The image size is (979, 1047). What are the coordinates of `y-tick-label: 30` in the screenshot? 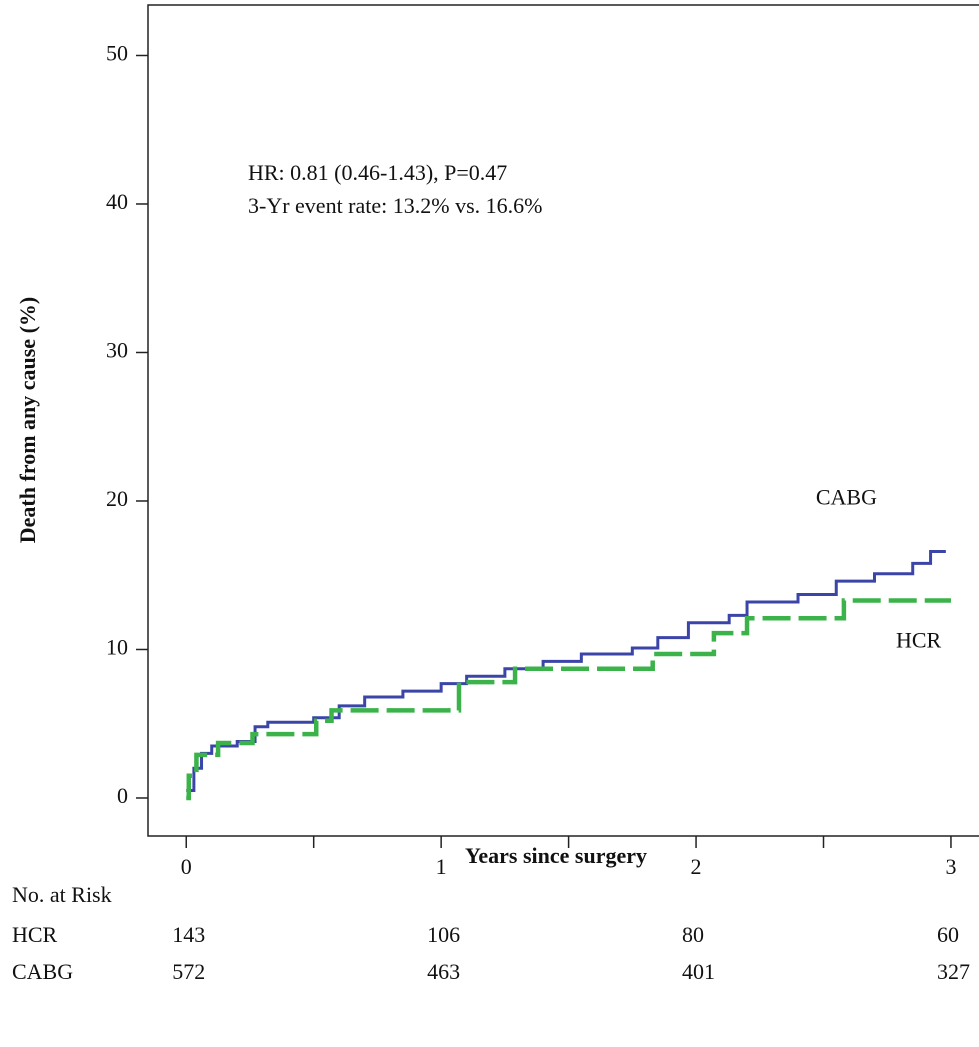 It's located at (117, 350).